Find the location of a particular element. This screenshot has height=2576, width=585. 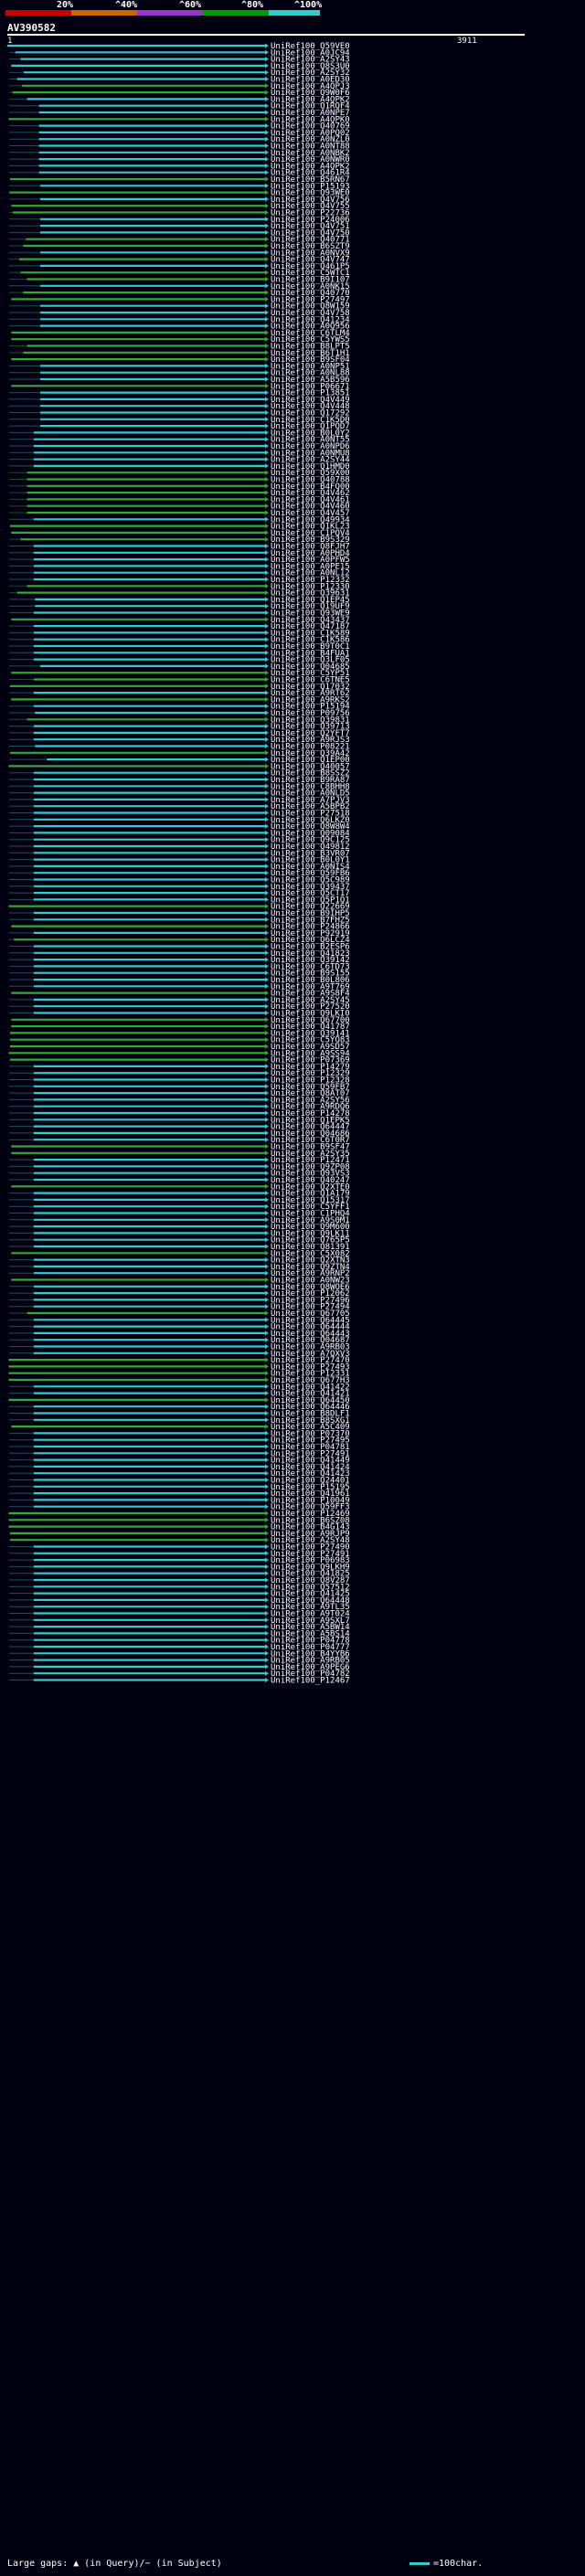

hit-label: UniRef100_Q8V287 is located at coordinates (311, 1580).